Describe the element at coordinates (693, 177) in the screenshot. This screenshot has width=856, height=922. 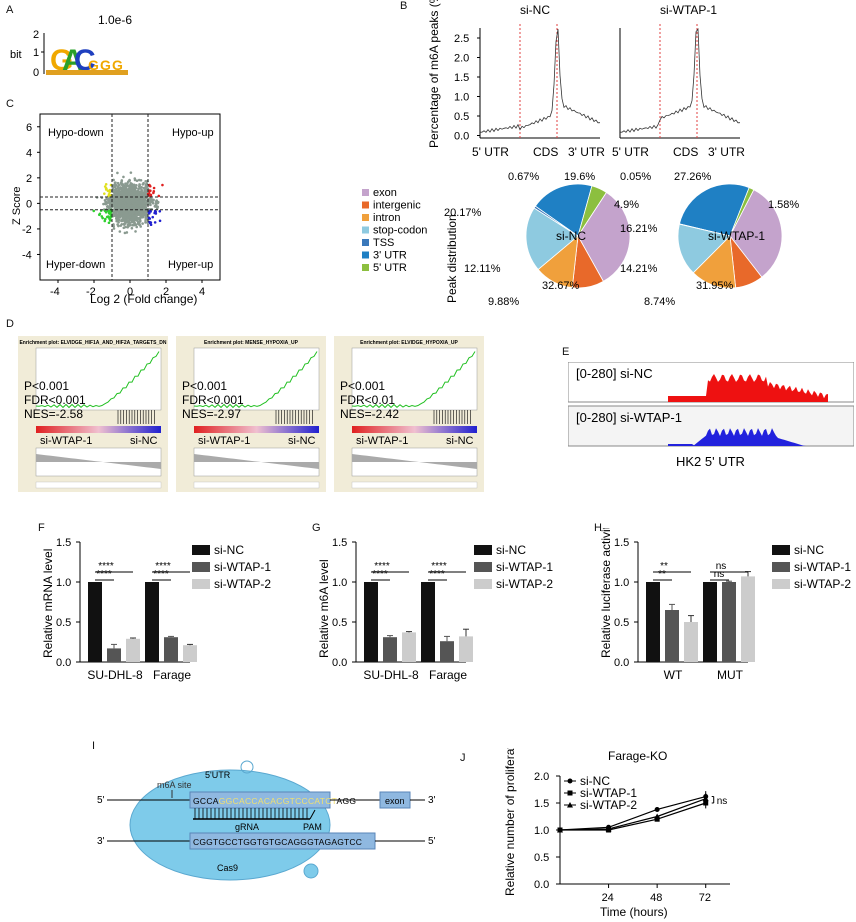
I see `pie-value-label: 27.26%` at that location.